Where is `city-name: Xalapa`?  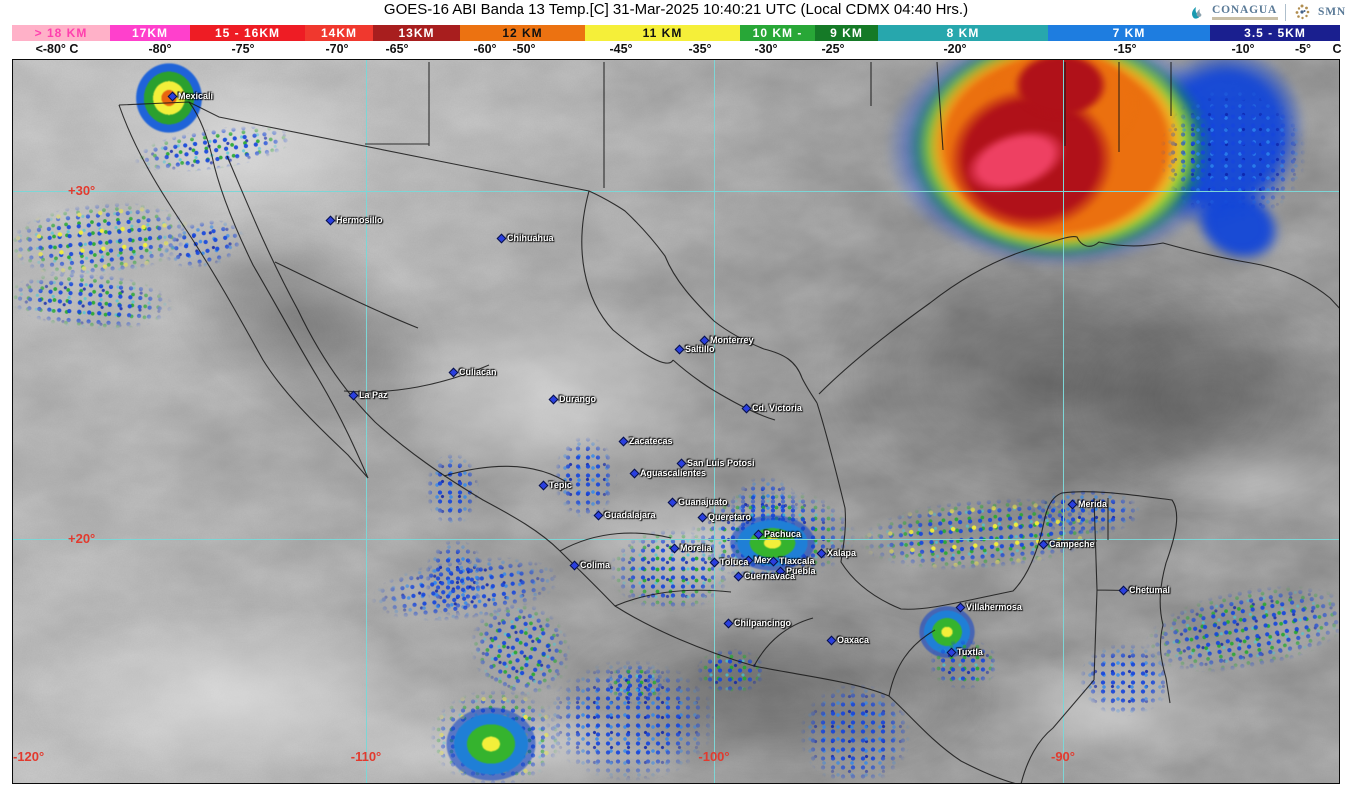
city-name: Xalapa is located at coordinates (842, 553).